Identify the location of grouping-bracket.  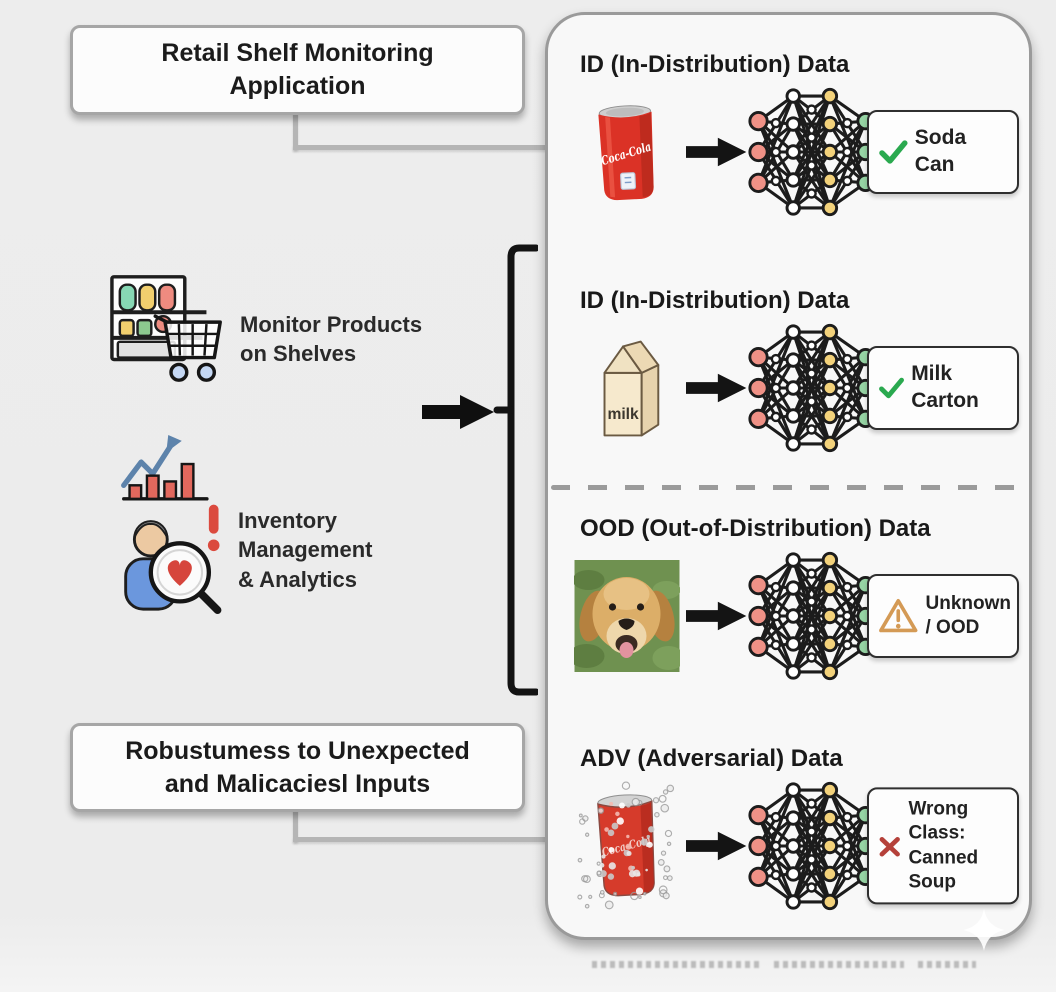
(515, 470).